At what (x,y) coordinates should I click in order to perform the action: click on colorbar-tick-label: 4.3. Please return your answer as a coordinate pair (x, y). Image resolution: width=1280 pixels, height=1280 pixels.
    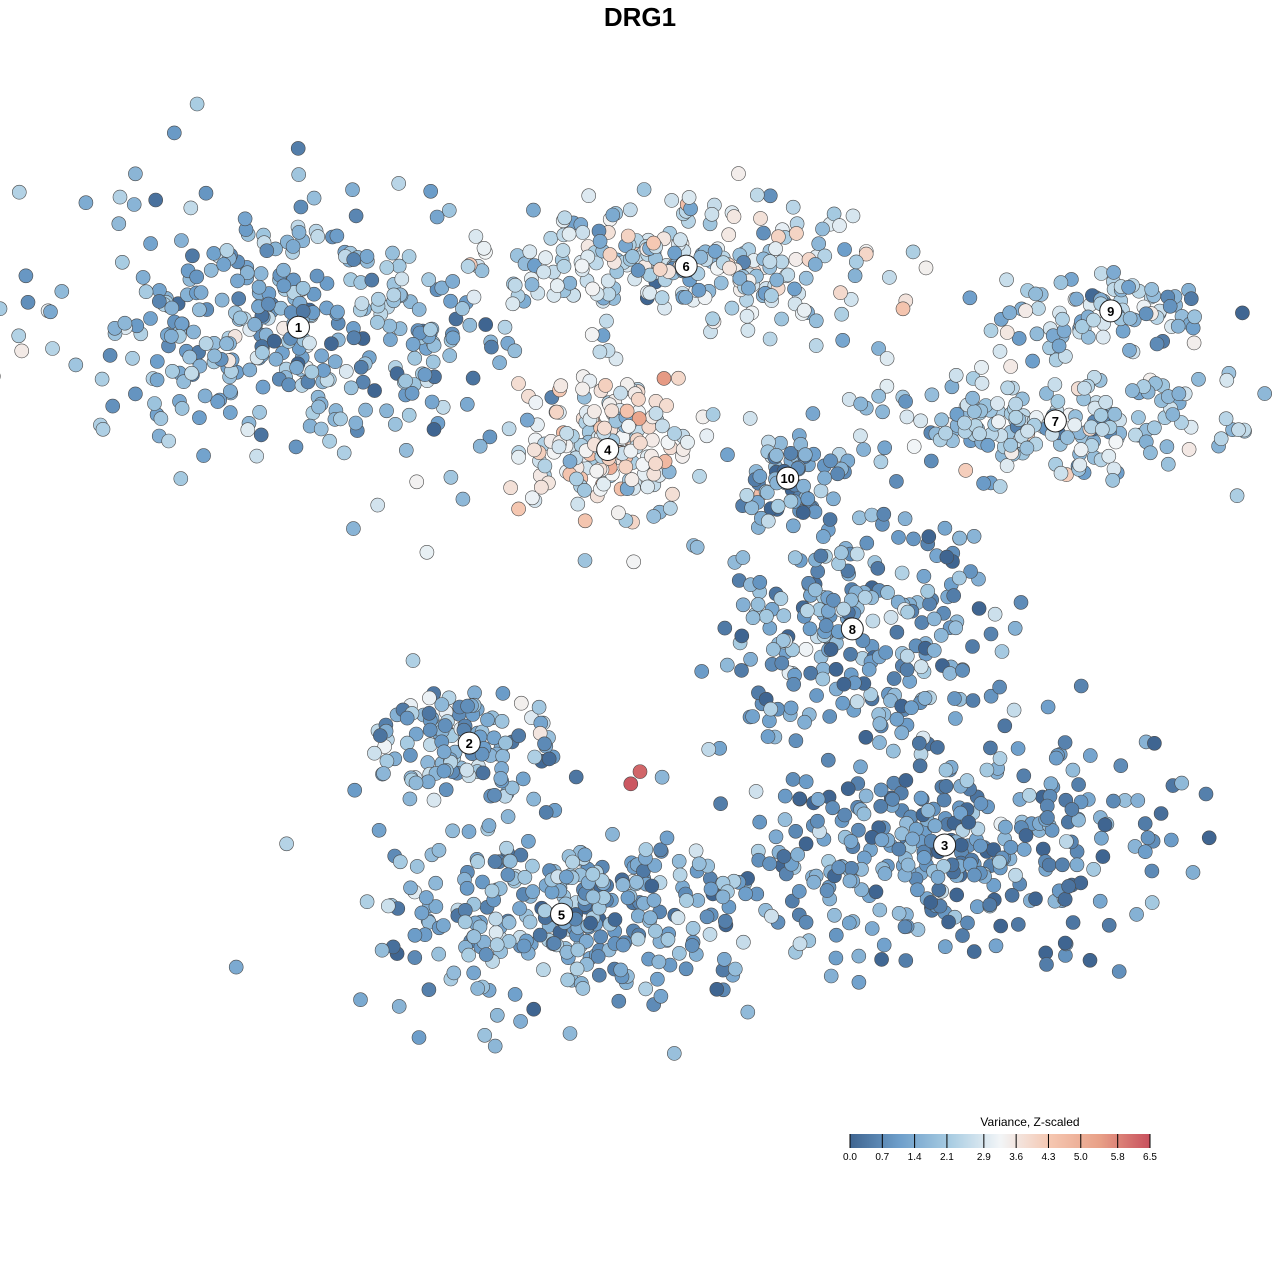
    Looking at the image, I should click on (1049, 1157).